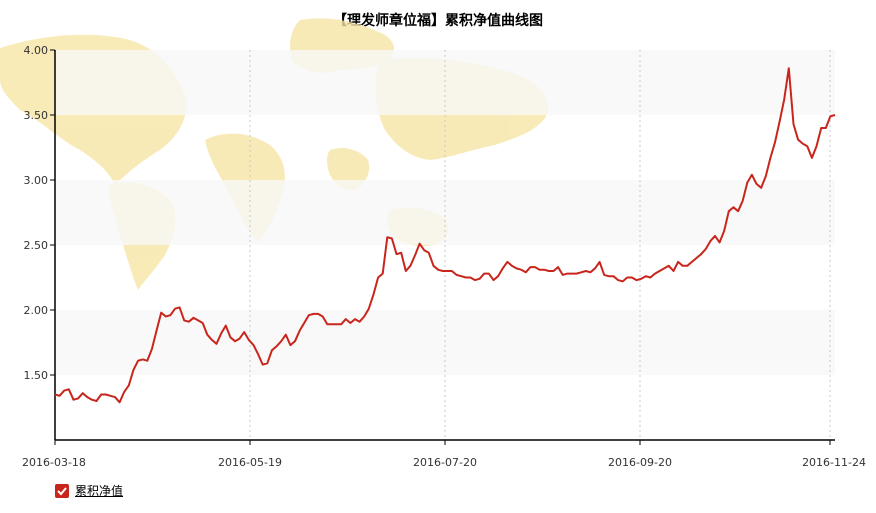 This screenshot has height=513, width=876. I want to click on y-tick-label: 2.00, so click(36, 310).